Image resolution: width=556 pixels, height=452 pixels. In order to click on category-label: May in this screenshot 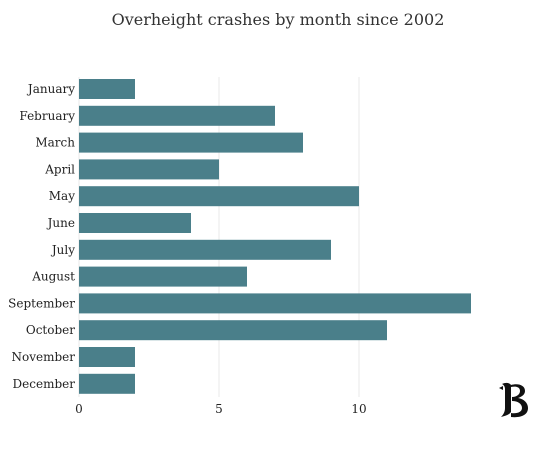, I will do `click(62, 196)`.